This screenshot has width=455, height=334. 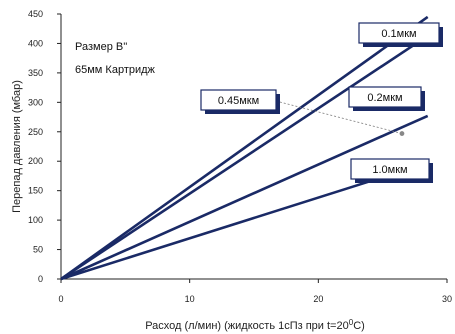 What do you see at coordinates (35, 14) in the screenshot?
I see `y-tick-label: 450` at bounding box center [35, 14].